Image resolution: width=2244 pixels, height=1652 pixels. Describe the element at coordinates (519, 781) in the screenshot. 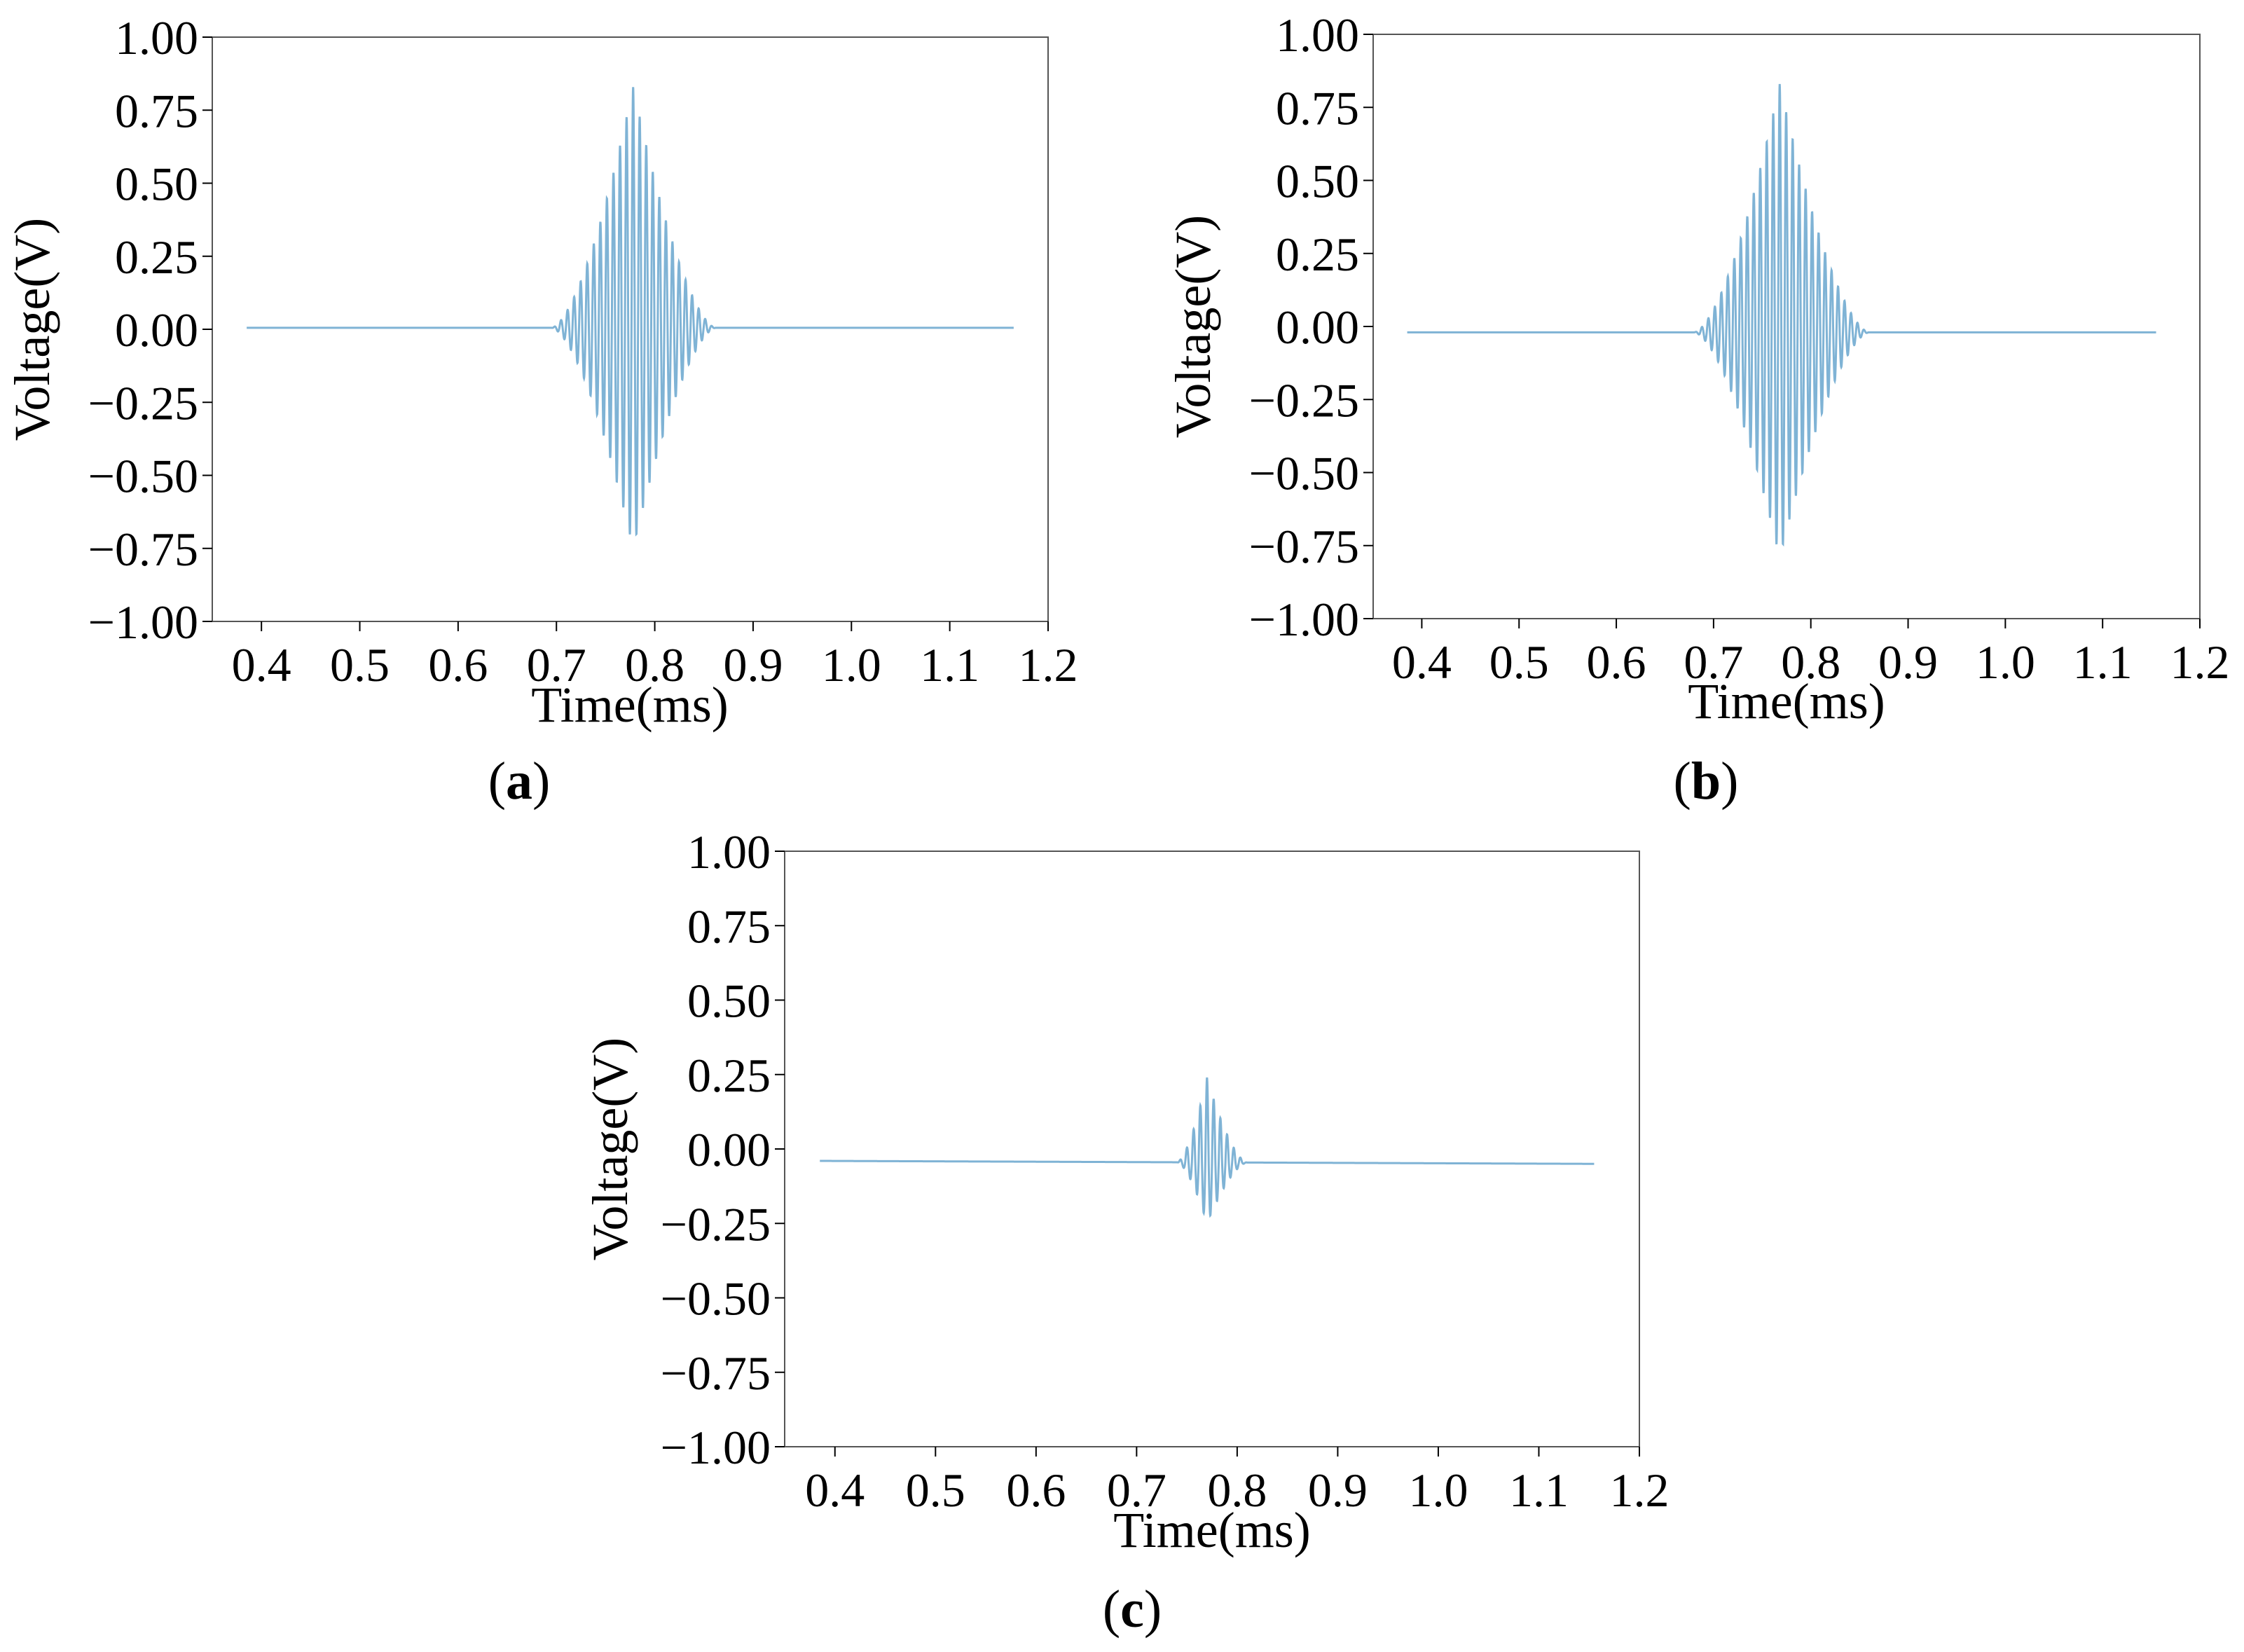

I see `panel-label-a: (a)` at that location.